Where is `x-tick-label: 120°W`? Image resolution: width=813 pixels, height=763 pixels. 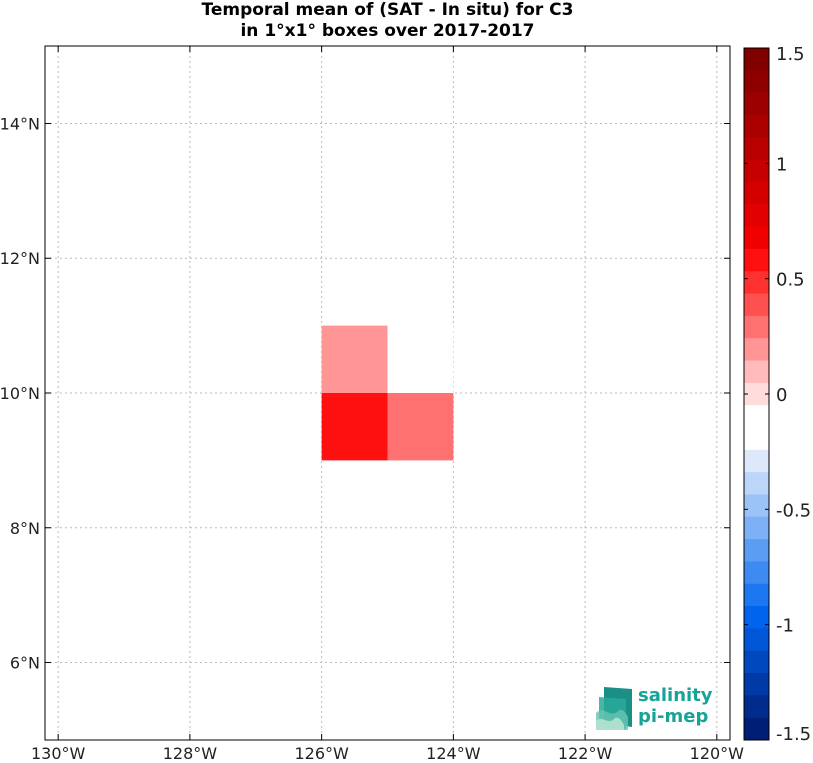 x-tick-label: 120°W is located at coordinates (717, 753).